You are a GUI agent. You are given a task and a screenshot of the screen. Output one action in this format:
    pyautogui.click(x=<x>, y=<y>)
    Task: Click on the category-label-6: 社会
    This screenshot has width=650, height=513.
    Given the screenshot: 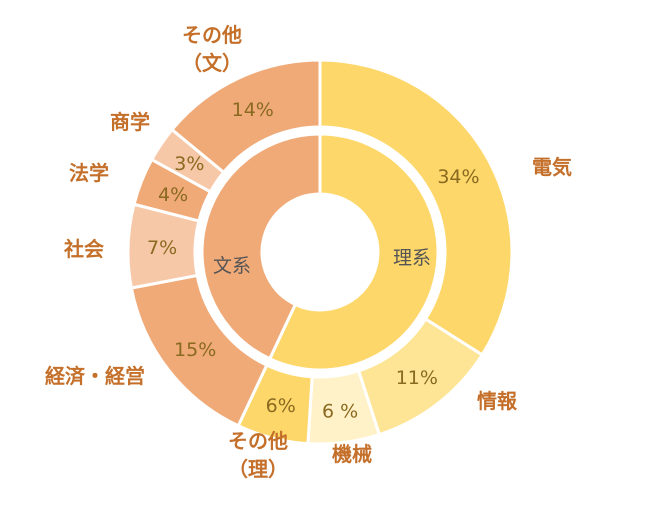 What is the action you would take?
    pyautogui.click(x=83, y=249)
    